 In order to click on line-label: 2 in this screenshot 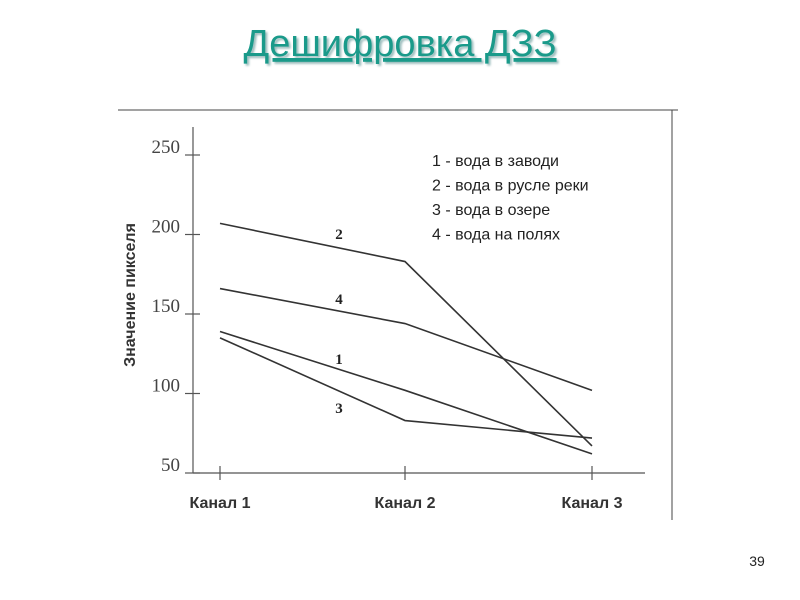, I will do `click(339, 235)`.